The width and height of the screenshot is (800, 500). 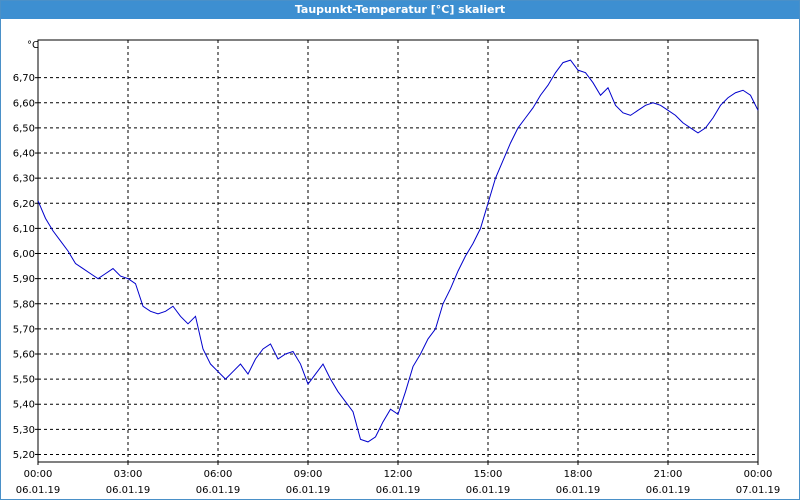 I want to click on y-tick-label: 5,90, so click(x=24, y=279).